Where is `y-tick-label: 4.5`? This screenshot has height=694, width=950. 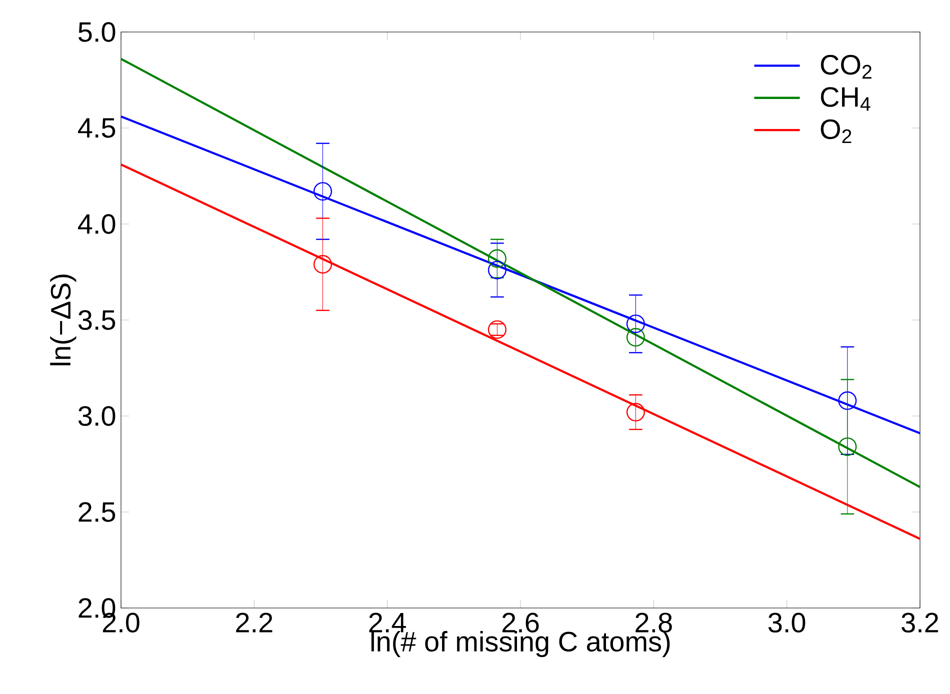 y-tick-label: 4.5 is located at coordinates (97, 128).